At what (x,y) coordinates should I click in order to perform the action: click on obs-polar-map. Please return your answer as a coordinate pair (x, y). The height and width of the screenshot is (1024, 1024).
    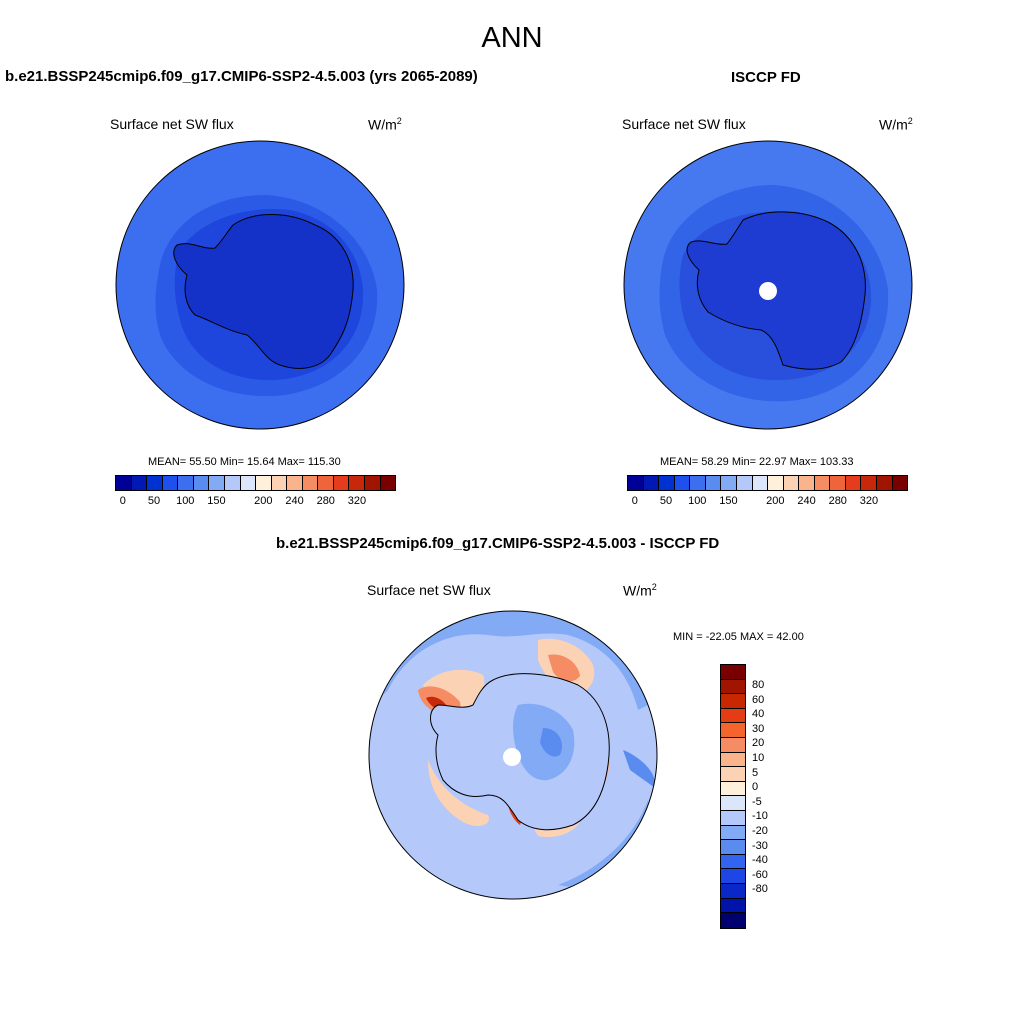
    Looking at the image, I should click on (768, 285).